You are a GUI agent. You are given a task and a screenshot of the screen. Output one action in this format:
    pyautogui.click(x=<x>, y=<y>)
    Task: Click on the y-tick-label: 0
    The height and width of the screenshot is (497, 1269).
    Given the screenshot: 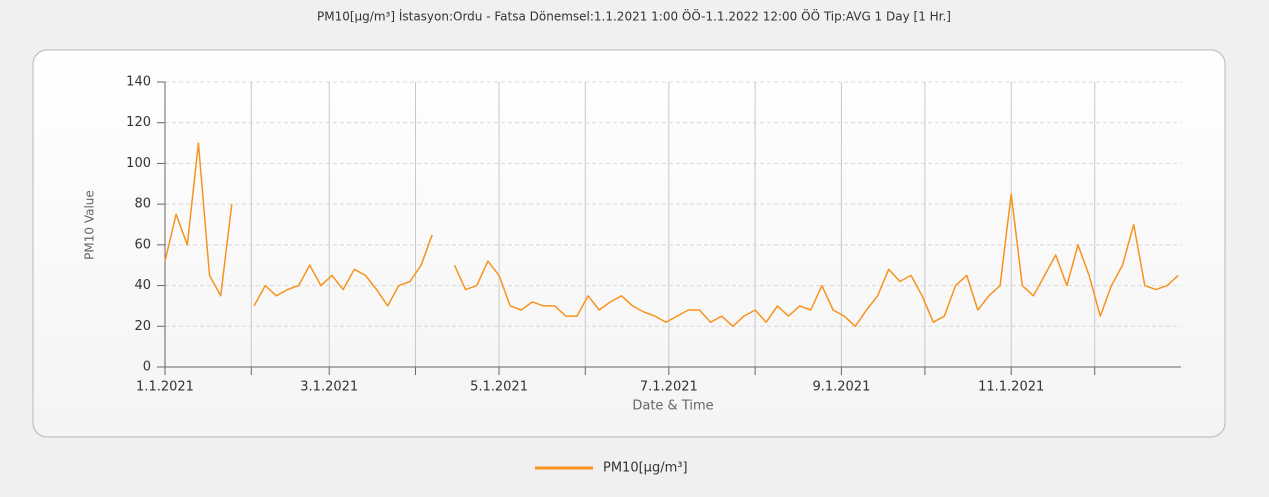 What is the action you would take?
    pyautogui.click(x=147, y=367)
    